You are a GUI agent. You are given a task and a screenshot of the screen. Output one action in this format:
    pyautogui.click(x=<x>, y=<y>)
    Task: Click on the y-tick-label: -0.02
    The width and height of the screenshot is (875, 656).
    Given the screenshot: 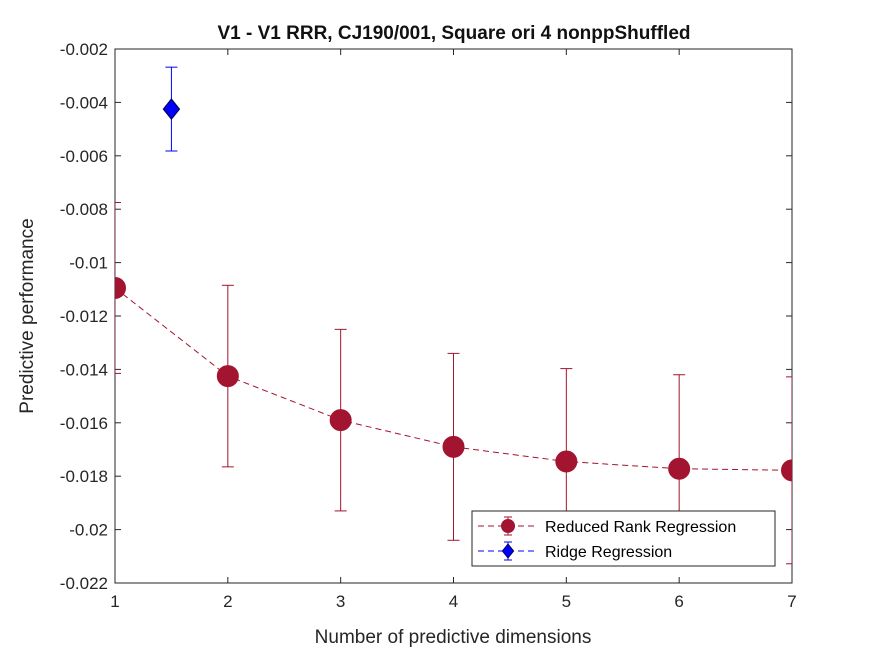 What is the action you would take?
    pyautogui.click(x=88, y=530)
    